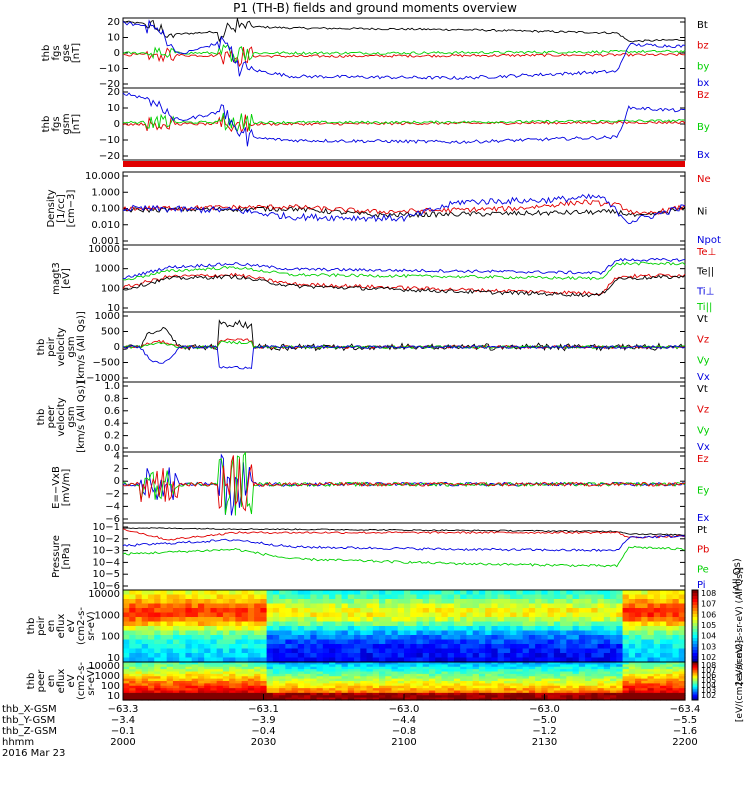  What do you see at coordinates (695, 646) in the screenshot?
I see `colorbar-step` at bounding box center [695, 646].